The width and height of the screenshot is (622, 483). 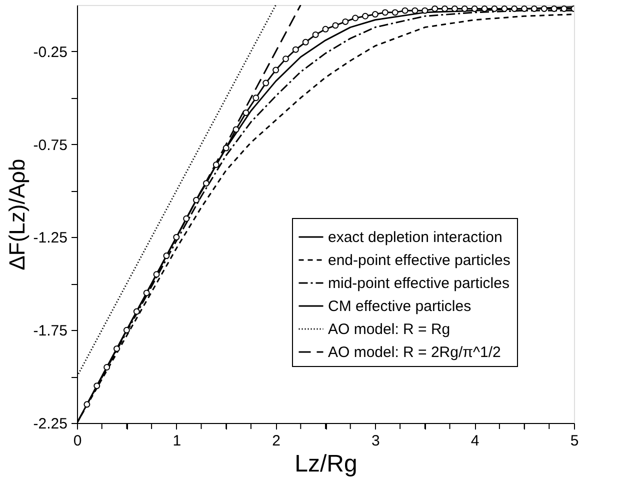 I want to click on y-axis-title: ΔF(Lz)/Aρb, so click(x=17, y=214).